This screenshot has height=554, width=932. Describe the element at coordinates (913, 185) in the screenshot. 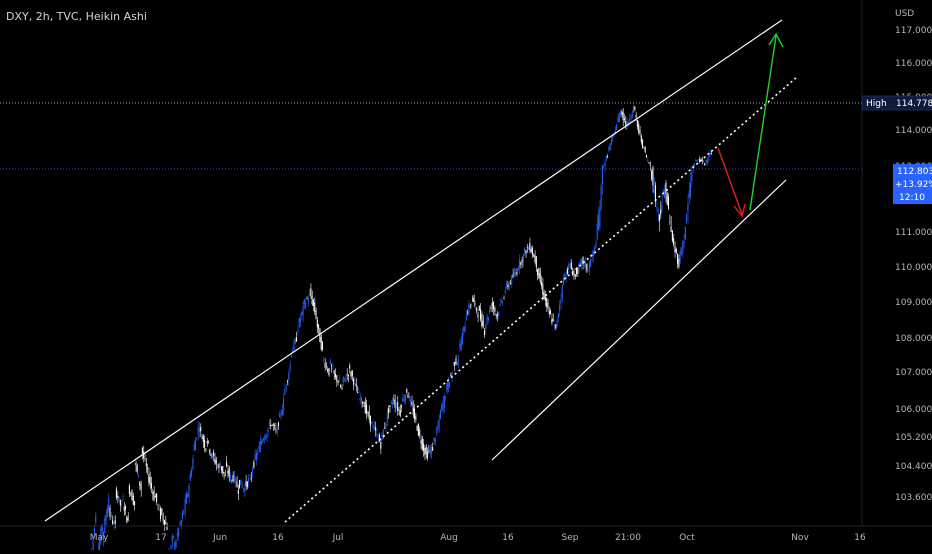

I see `last-price-change: +13.92%` at that location.